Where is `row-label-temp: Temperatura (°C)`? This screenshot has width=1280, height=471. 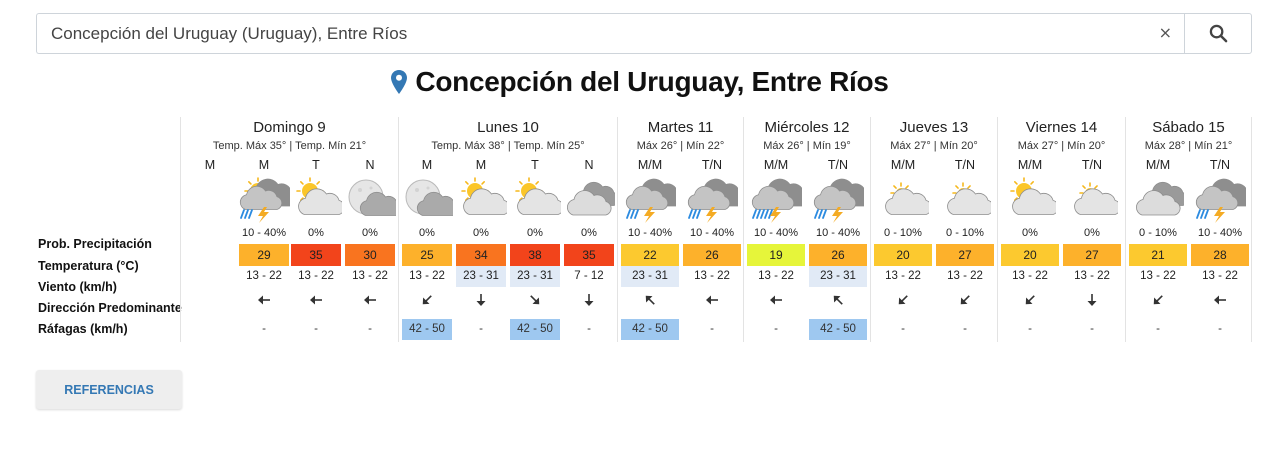 row-label-temp: Temperatura (°C) is located at coordinates (88, 266).